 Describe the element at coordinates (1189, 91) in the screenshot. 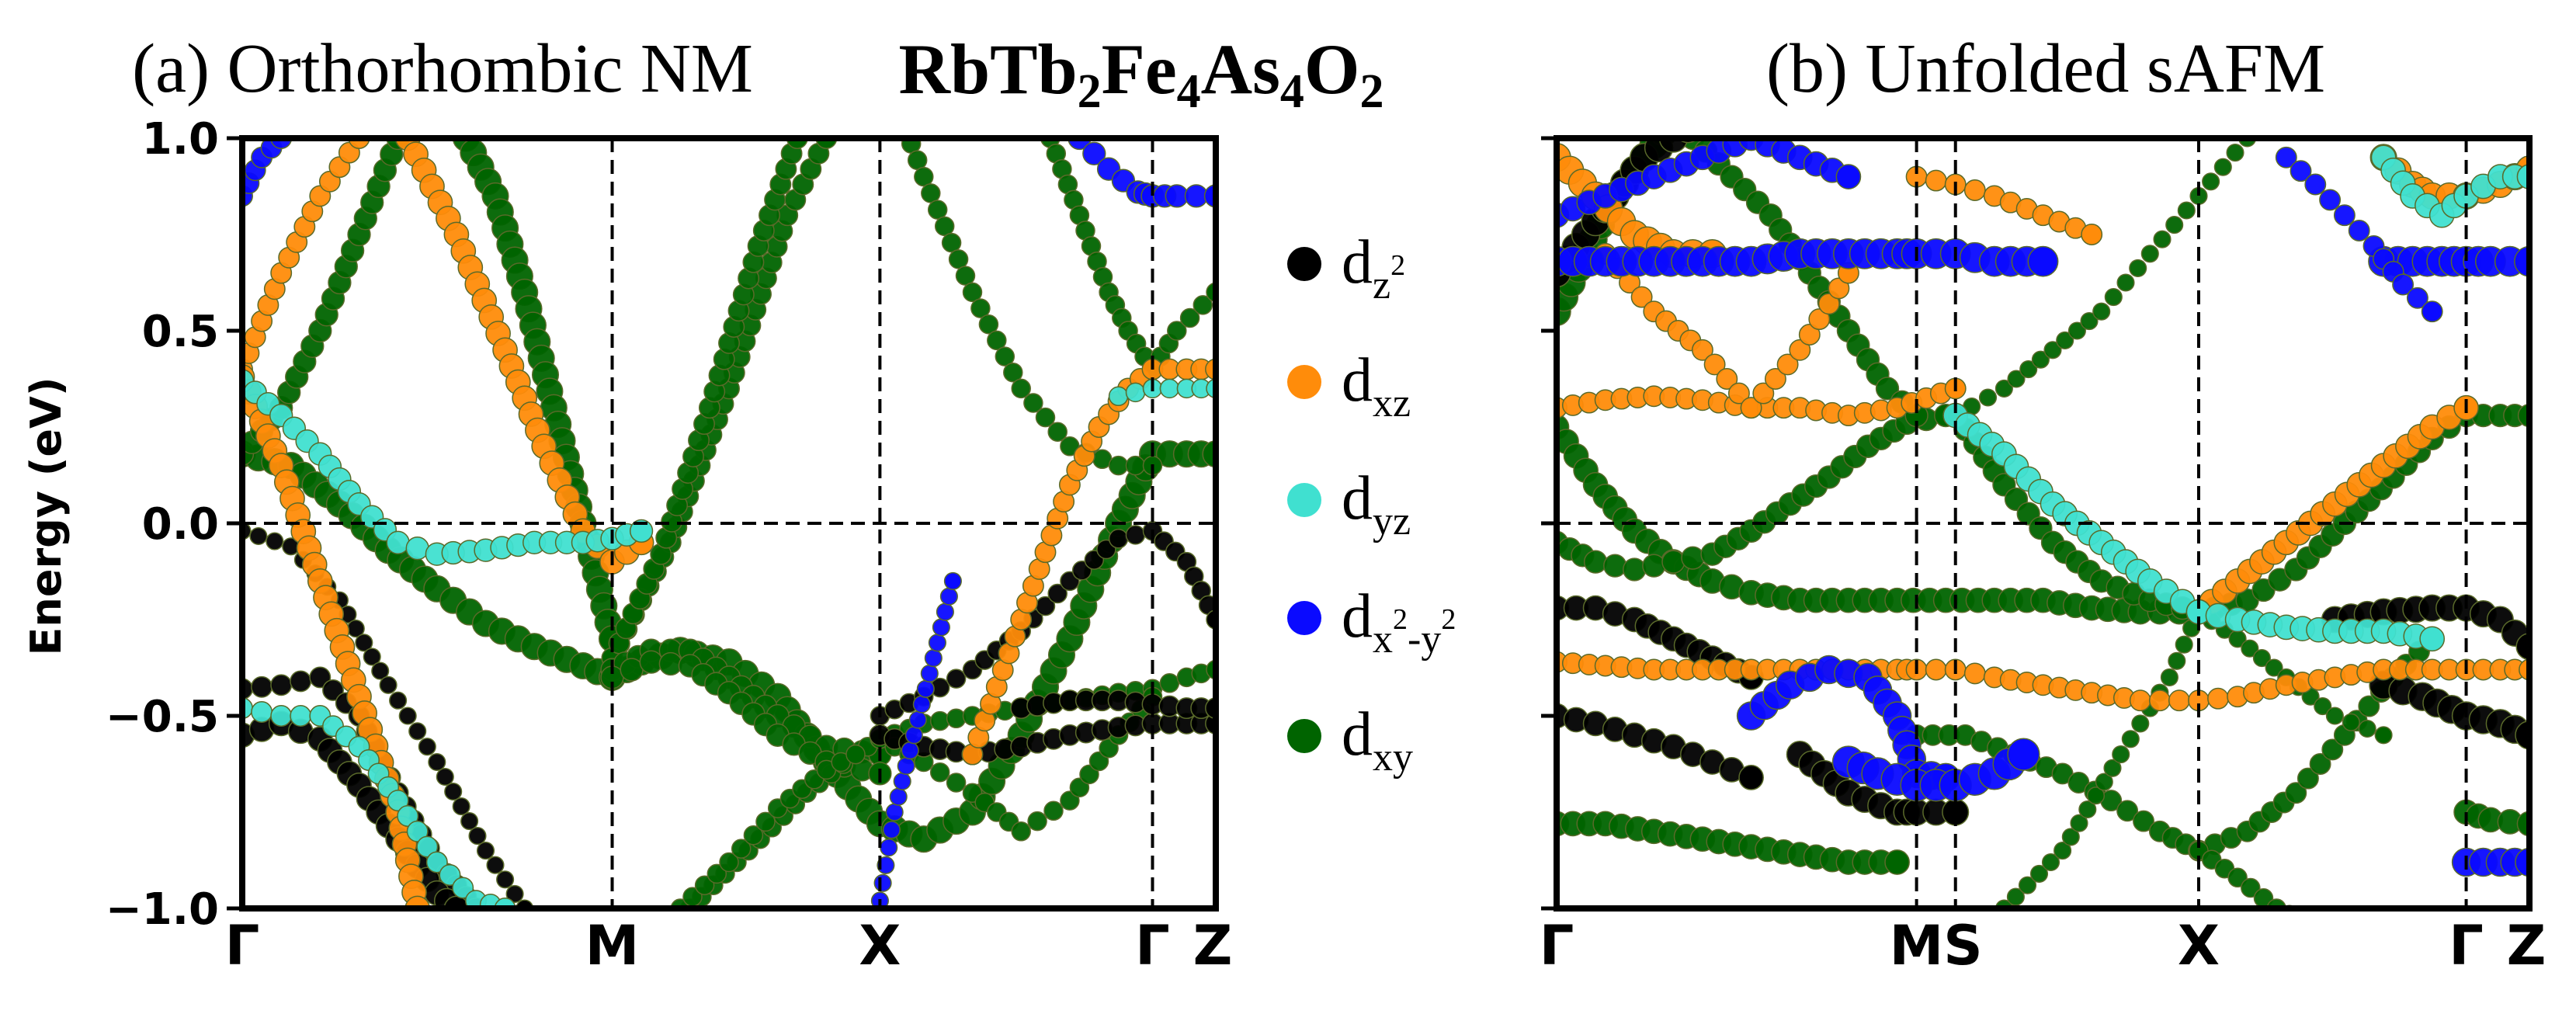

I see `title-subscript: 4` at that location.